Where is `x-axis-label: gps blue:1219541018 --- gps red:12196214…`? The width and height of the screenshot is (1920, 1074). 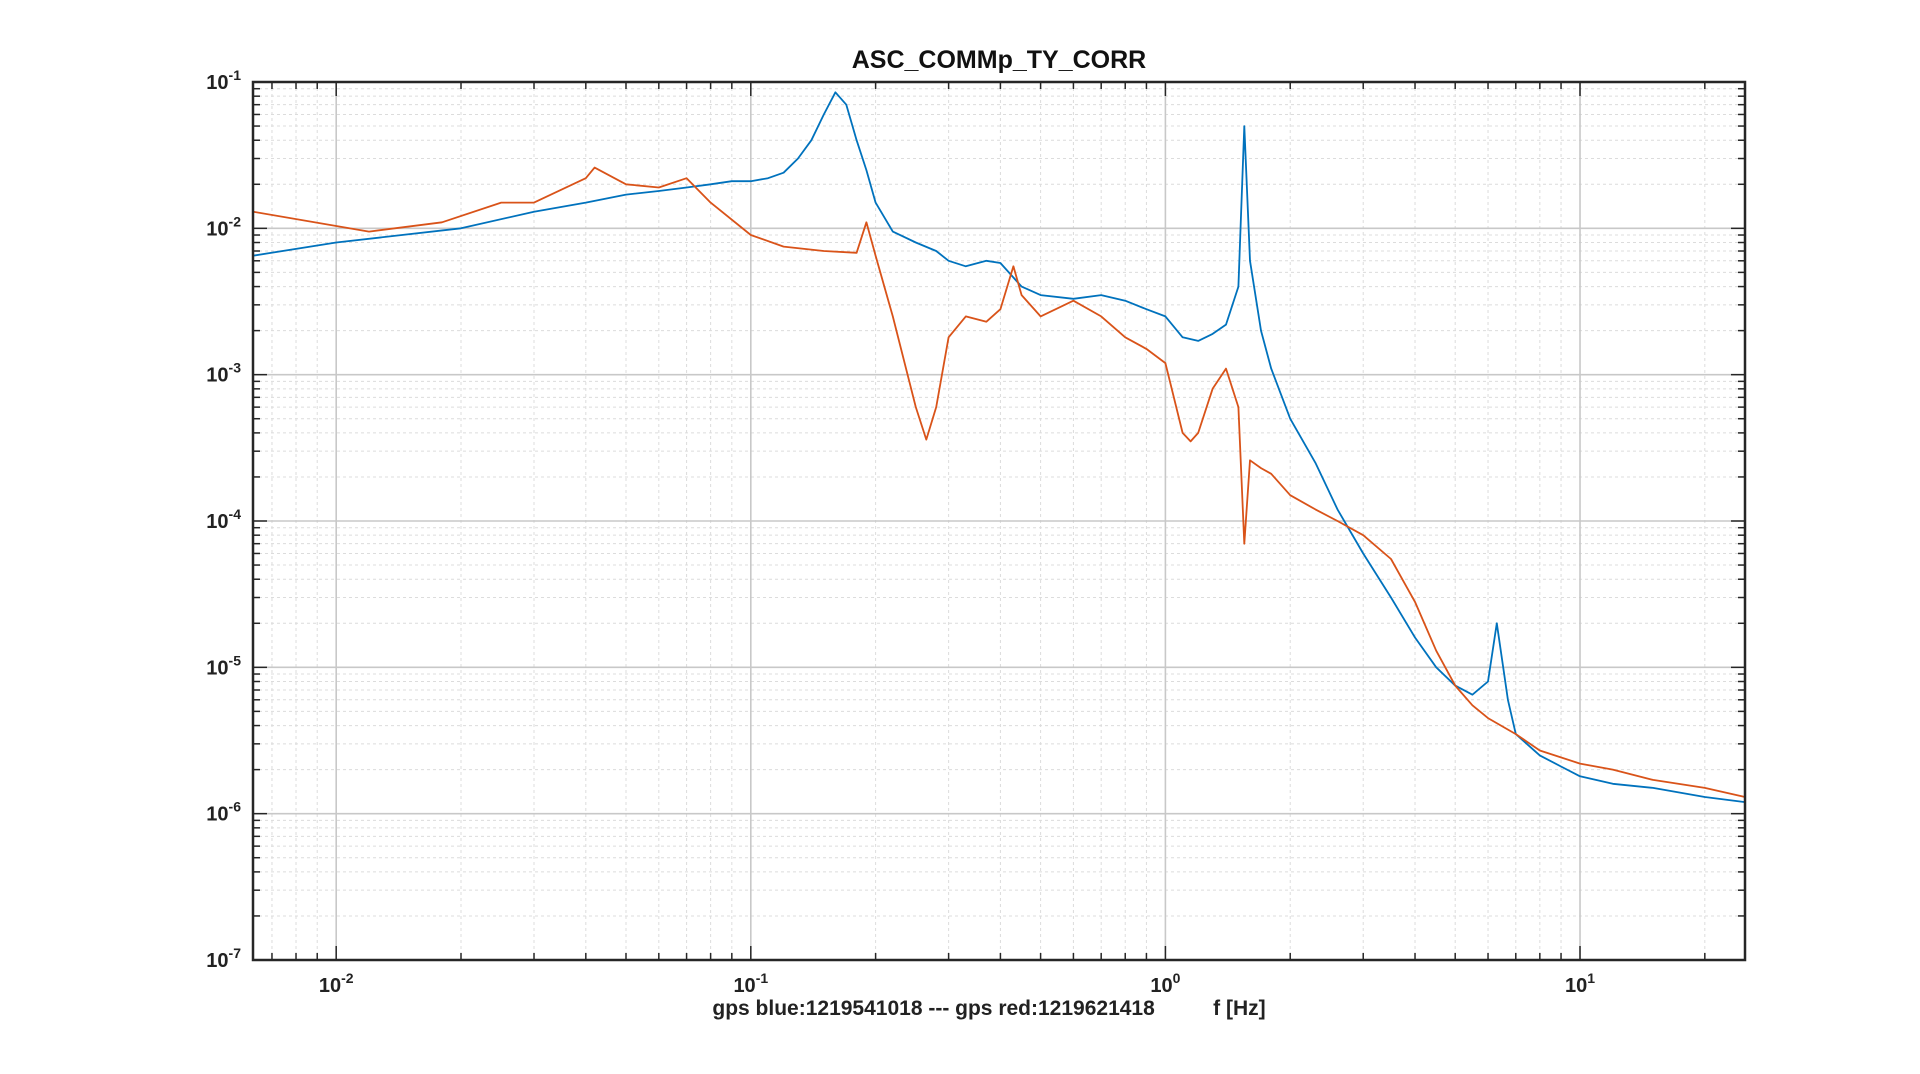
x-axis-label: gps blue:1219541018 --- gps red:12196214… is located at coordinates (988, 1008).